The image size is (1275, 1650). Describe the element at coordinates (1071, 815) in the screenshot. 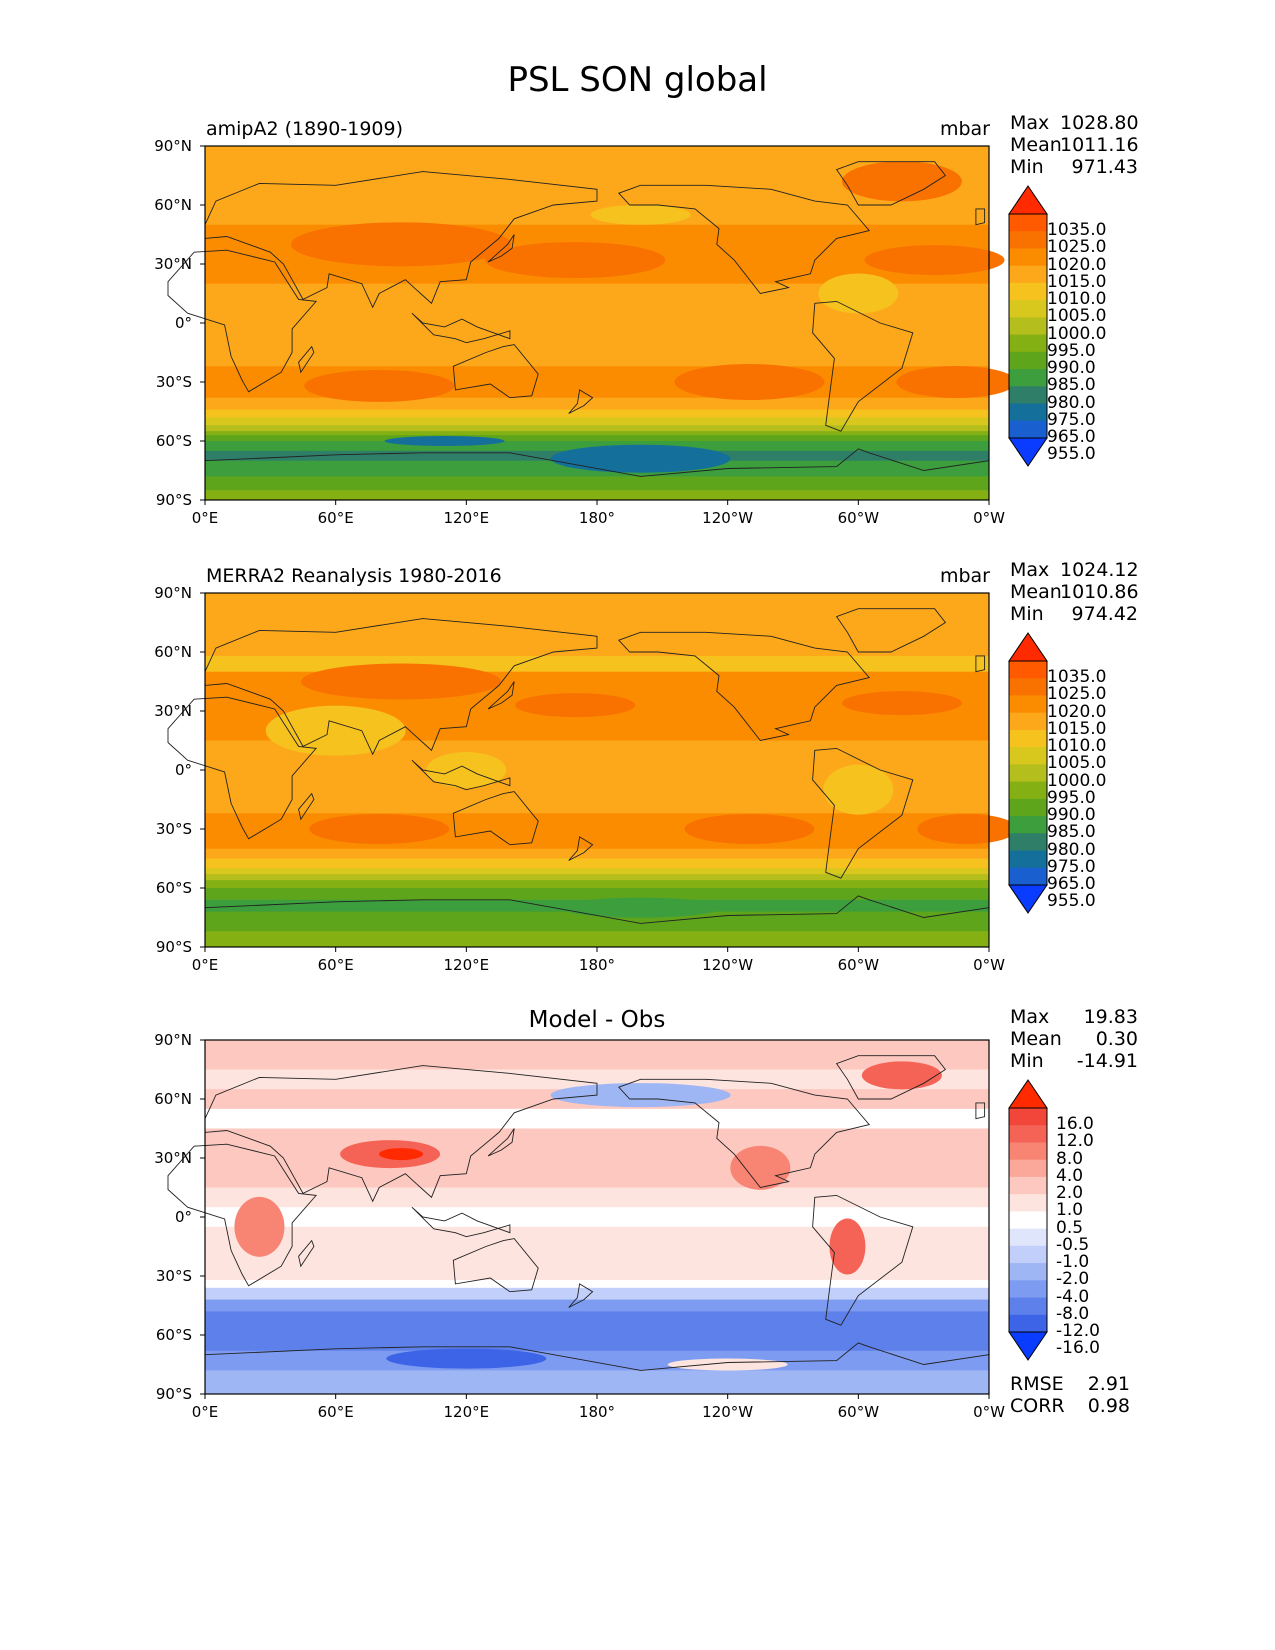

I see `colorbar-label: 990.0` at that location.